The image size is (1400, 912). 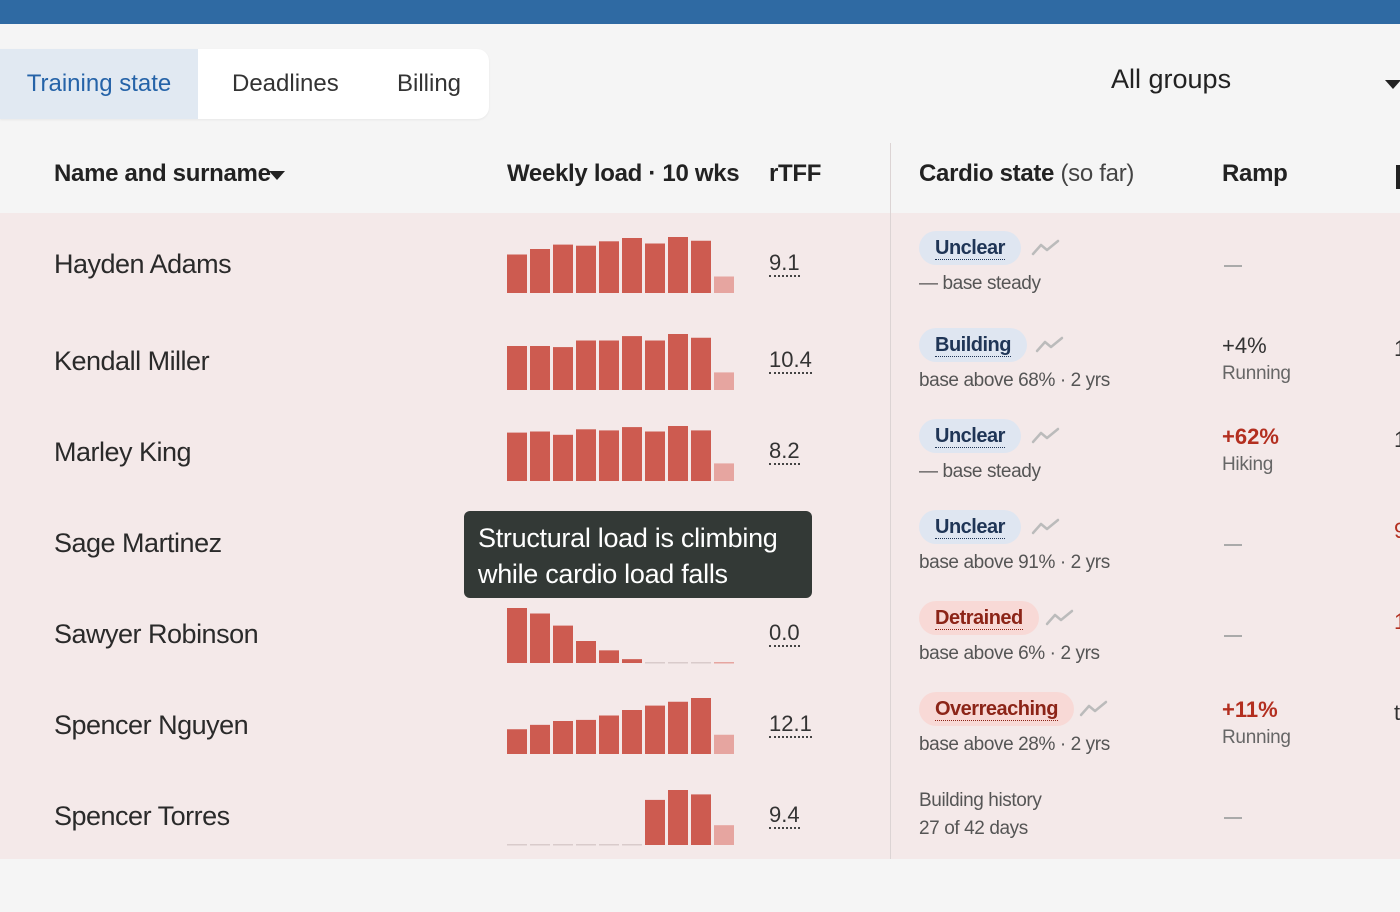 I want to click on tab-billing: Billing, so click(x=429, y=83).